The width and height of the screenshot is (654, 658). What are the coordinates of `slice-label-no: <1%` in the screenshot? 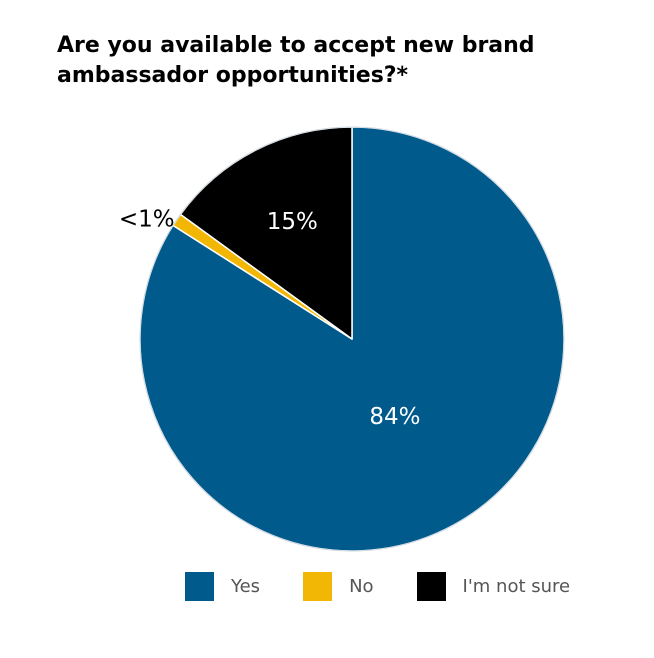 It's located at (147, 220).